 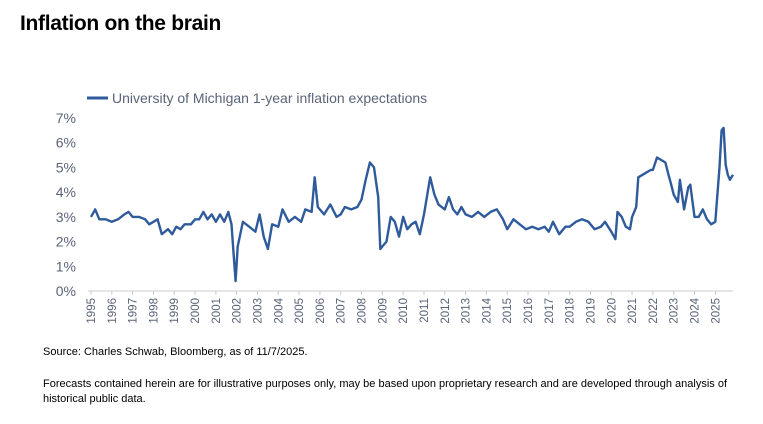 What do you see at coordinates (66, 291) in the screenshot?
I see `y-tick-label: 0%` at bounding box center [66, 291].